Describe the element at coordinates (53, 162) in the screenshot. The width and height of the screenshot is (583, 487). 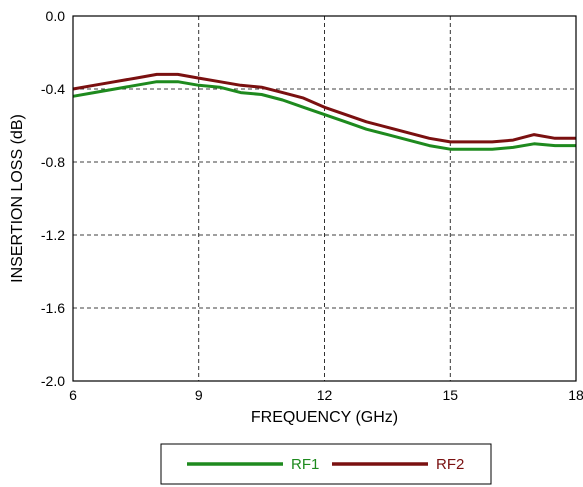
I see `y-tick-label: -0.8` at that location.